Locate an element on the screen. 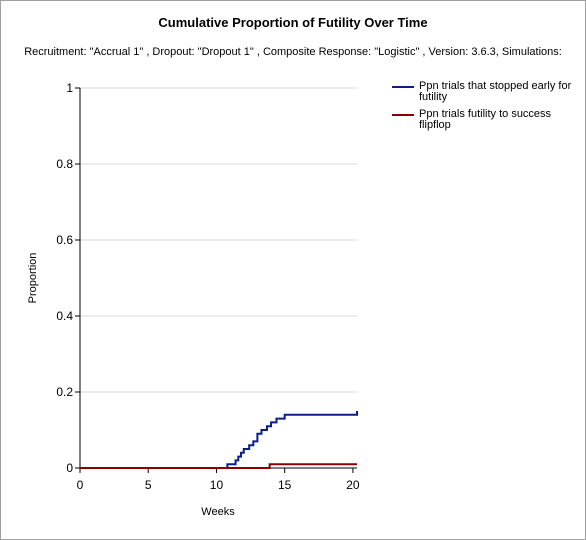 The width and height of the screenshot is (586, 540). y-tick-label: 0.8 is located at coordinates (64, 164).